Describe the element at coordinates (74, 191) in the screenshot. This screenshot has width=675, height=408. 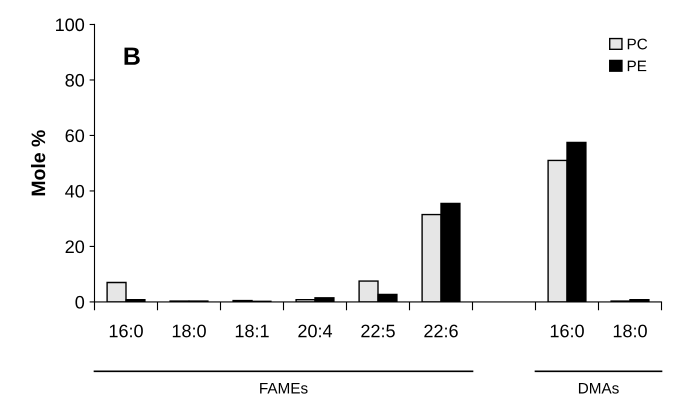
I see `y-tick-label: 40` at that location.